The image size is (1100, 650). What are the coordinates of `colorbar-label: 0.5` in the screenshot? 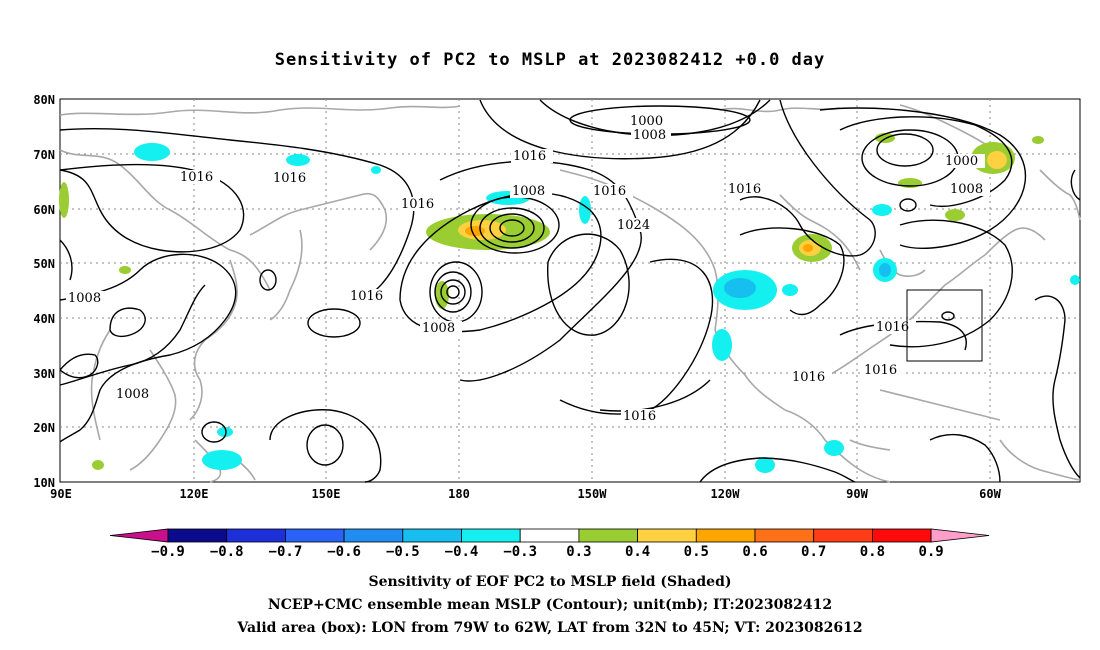 It's located at (696, 552).